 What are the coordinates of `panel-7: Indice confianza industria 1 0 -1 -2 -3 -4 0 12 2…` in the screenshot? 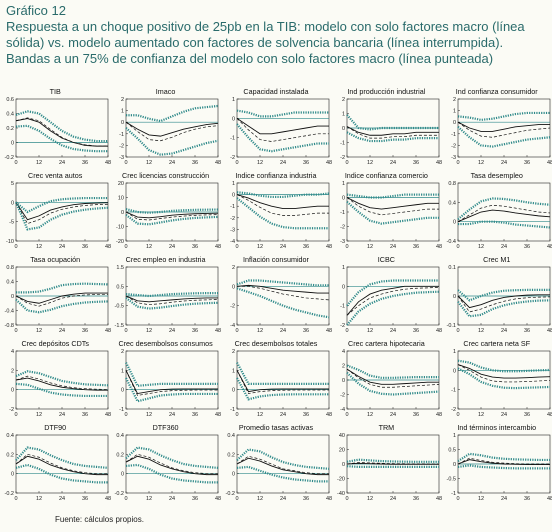 It's located at (276, 211).